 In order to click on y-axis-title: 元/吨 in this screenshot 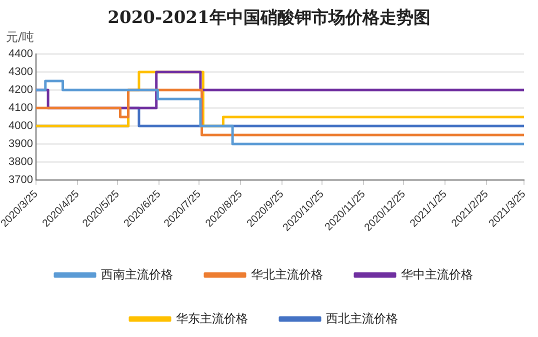, I will do `click(20, 37)`.